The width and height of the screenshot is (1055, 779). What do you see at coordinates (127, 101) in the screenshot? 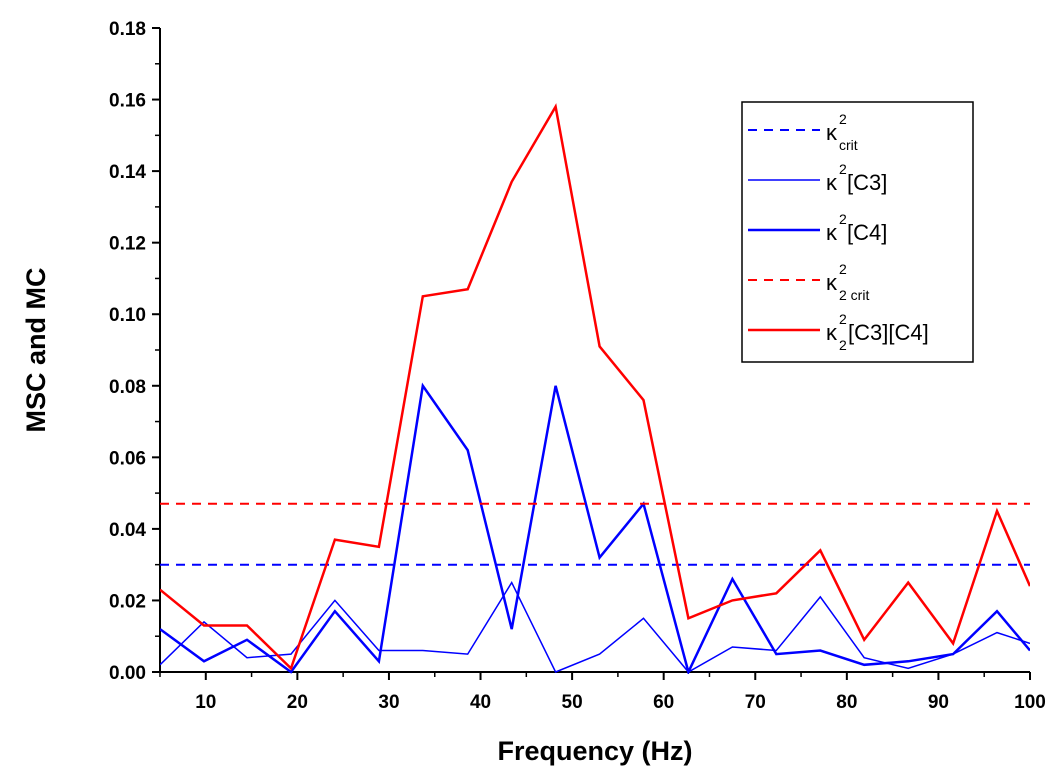
I see `y-tick-label: 0.16` at bounding box center [127, 101].